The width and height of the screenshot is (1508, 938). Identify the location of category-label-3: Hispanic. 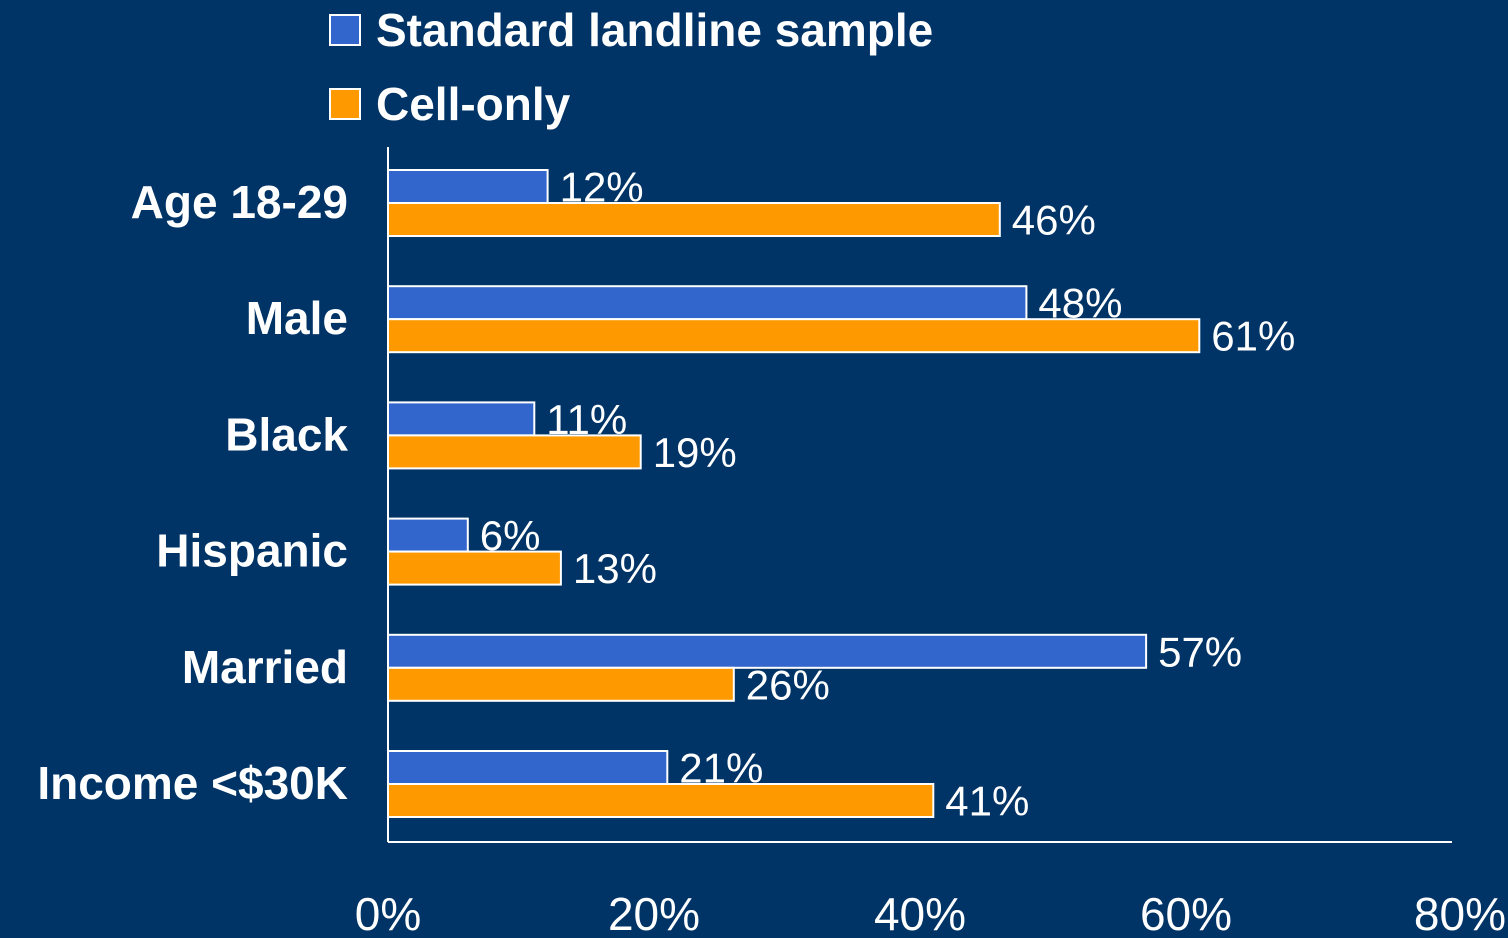
(252, 551).